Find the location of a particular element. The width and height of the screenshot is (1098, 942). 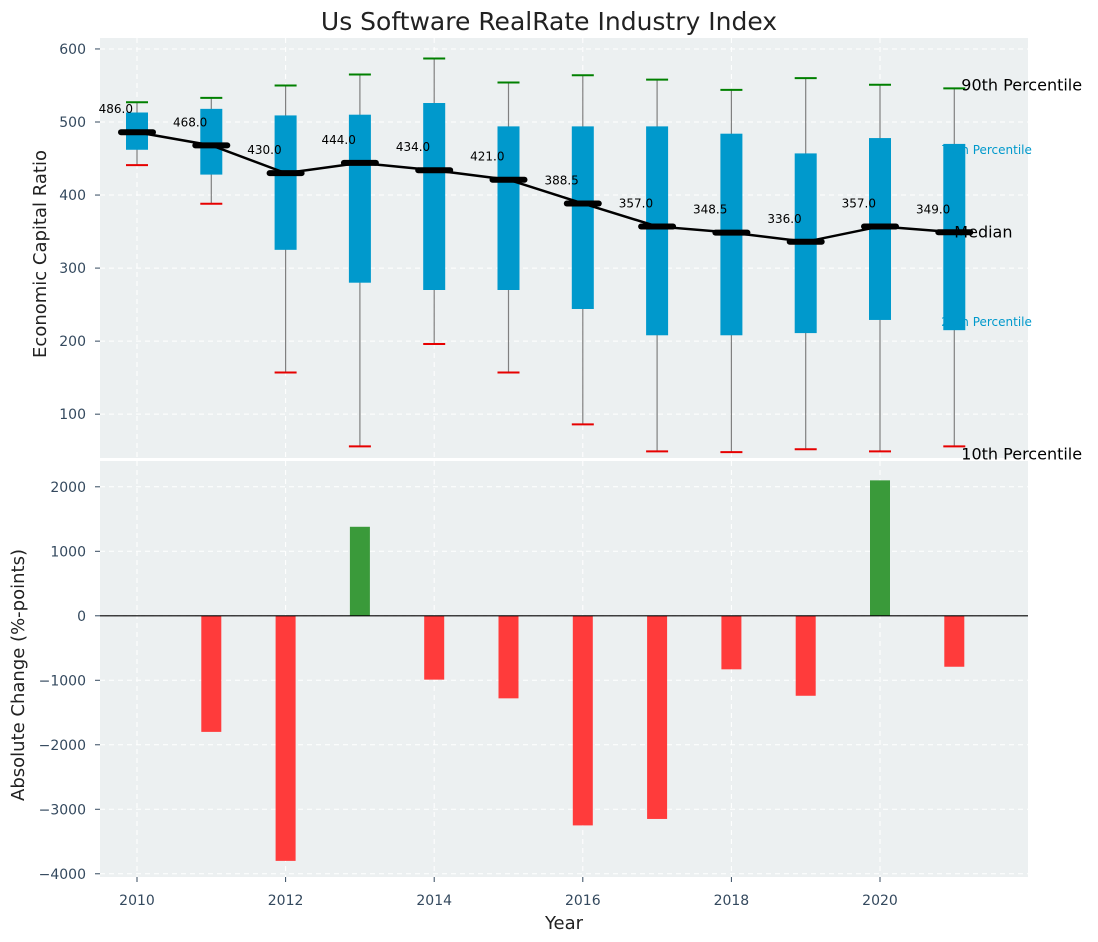

top-y-tick-label: 600 is located at coordinates (72, 50).